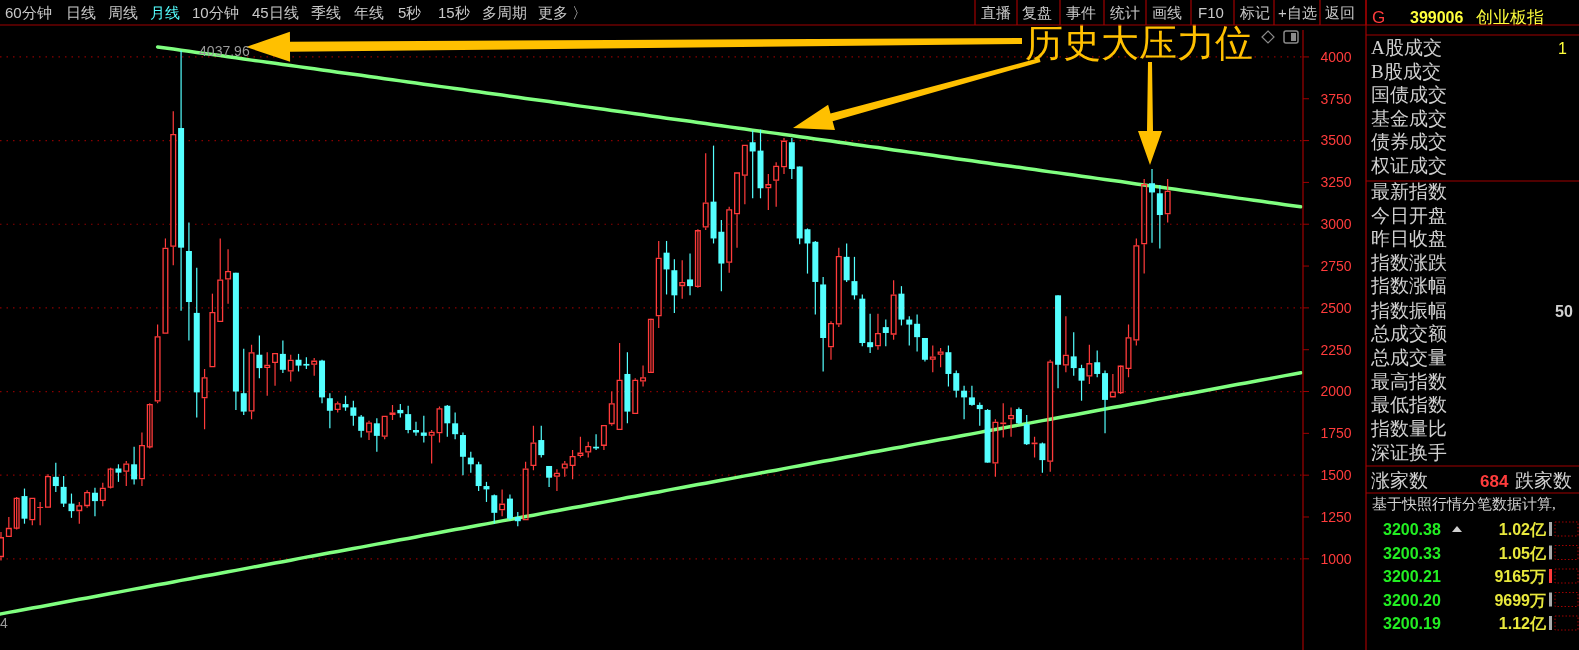 The image size is (1579, 650). I want to click on text: 1, so click(1562, 48).